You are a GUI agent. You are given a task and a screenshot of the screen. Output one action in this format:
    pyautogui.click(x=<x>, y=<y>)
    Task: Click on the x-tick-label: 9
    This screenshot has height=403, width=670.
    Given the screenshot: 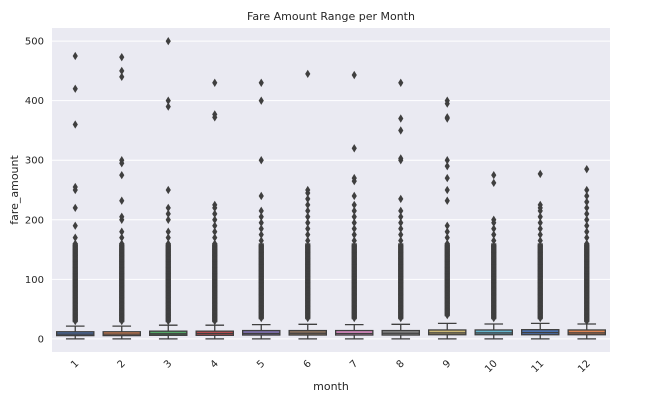 What is the action you would take?
    pyautogui.click(x=447, y=364)
    